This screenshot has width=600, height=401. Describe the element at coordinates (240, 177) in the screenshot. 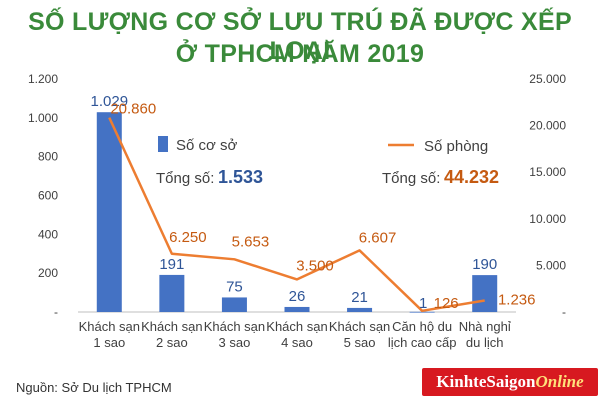

I see `total-bar-value: 1.533` at that location.